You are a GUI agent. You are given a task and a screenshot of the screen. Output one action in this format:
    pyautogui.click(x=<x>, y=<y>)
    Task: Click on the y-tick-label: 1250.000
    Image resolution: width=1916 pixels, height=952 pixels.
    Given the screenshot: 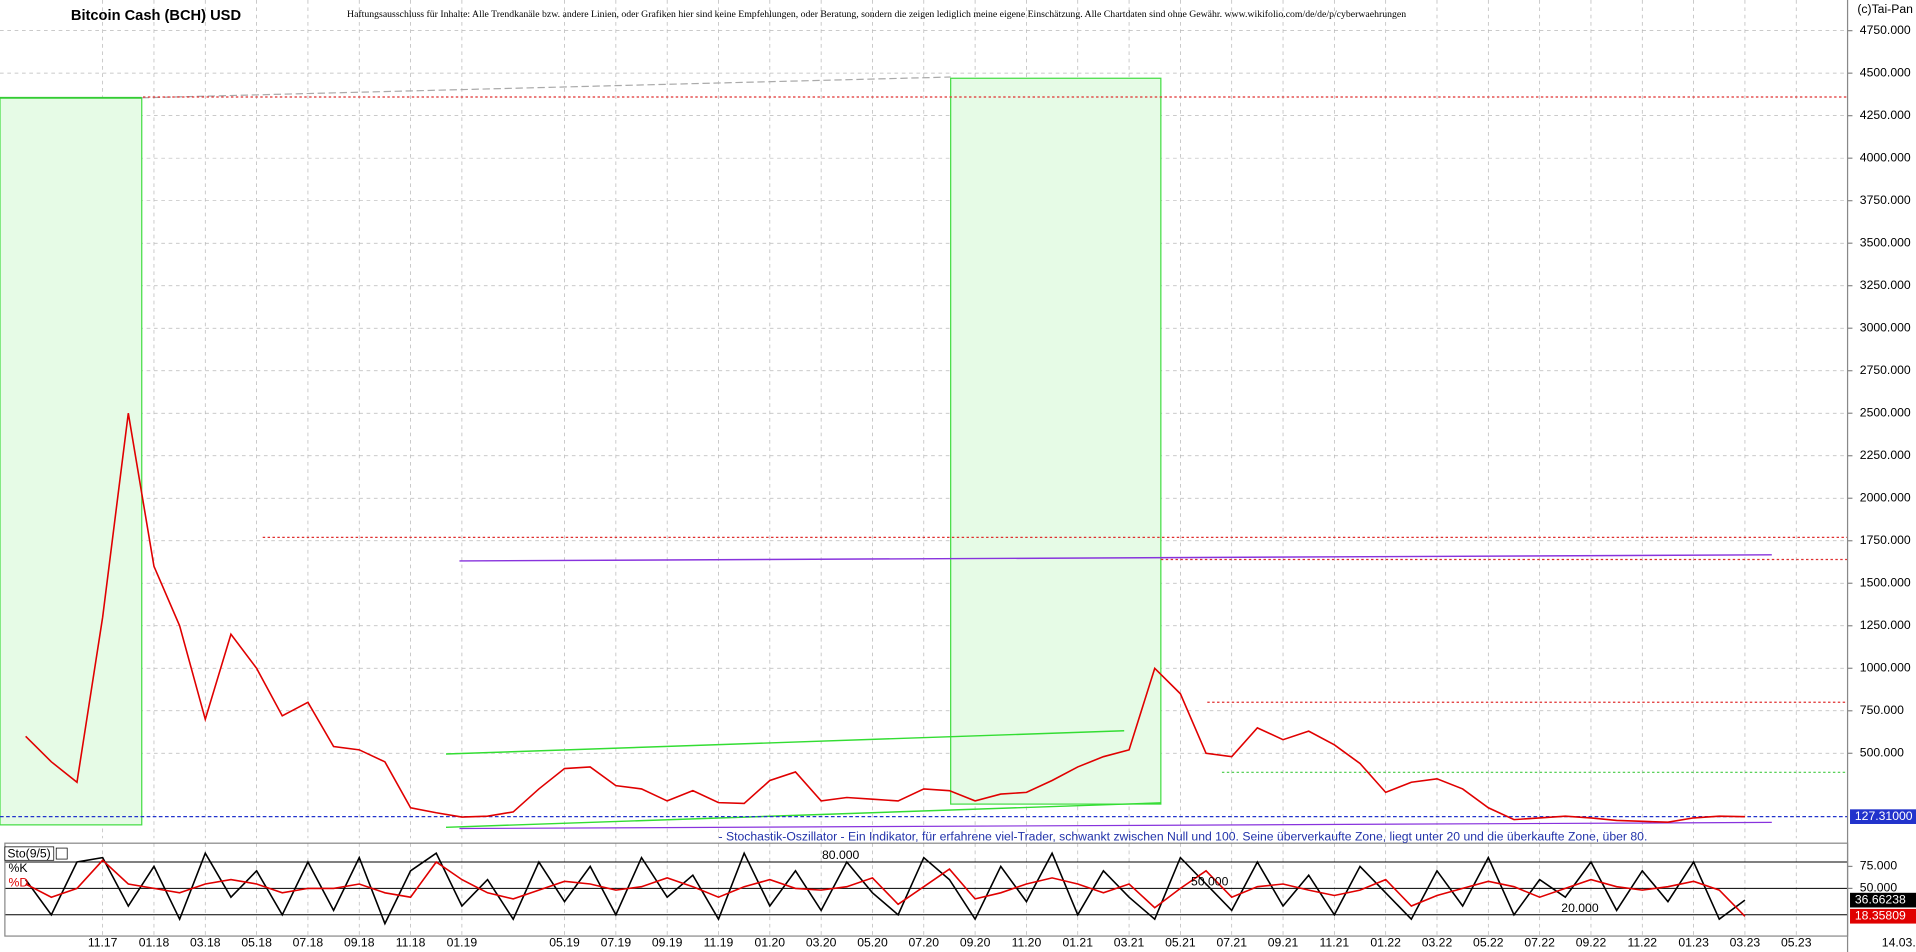 What is the action you would take?
    pyautogui.click(x=1885, y=625)
    